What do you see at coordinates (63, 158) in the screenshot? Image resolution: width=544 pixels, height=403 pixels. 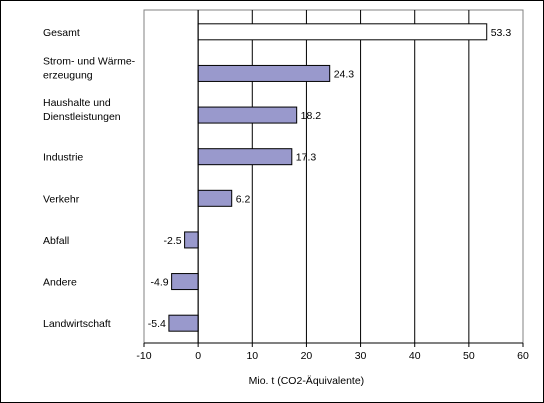 I see `category-label-3-0: Industrie` at bounding box center [63, 158].